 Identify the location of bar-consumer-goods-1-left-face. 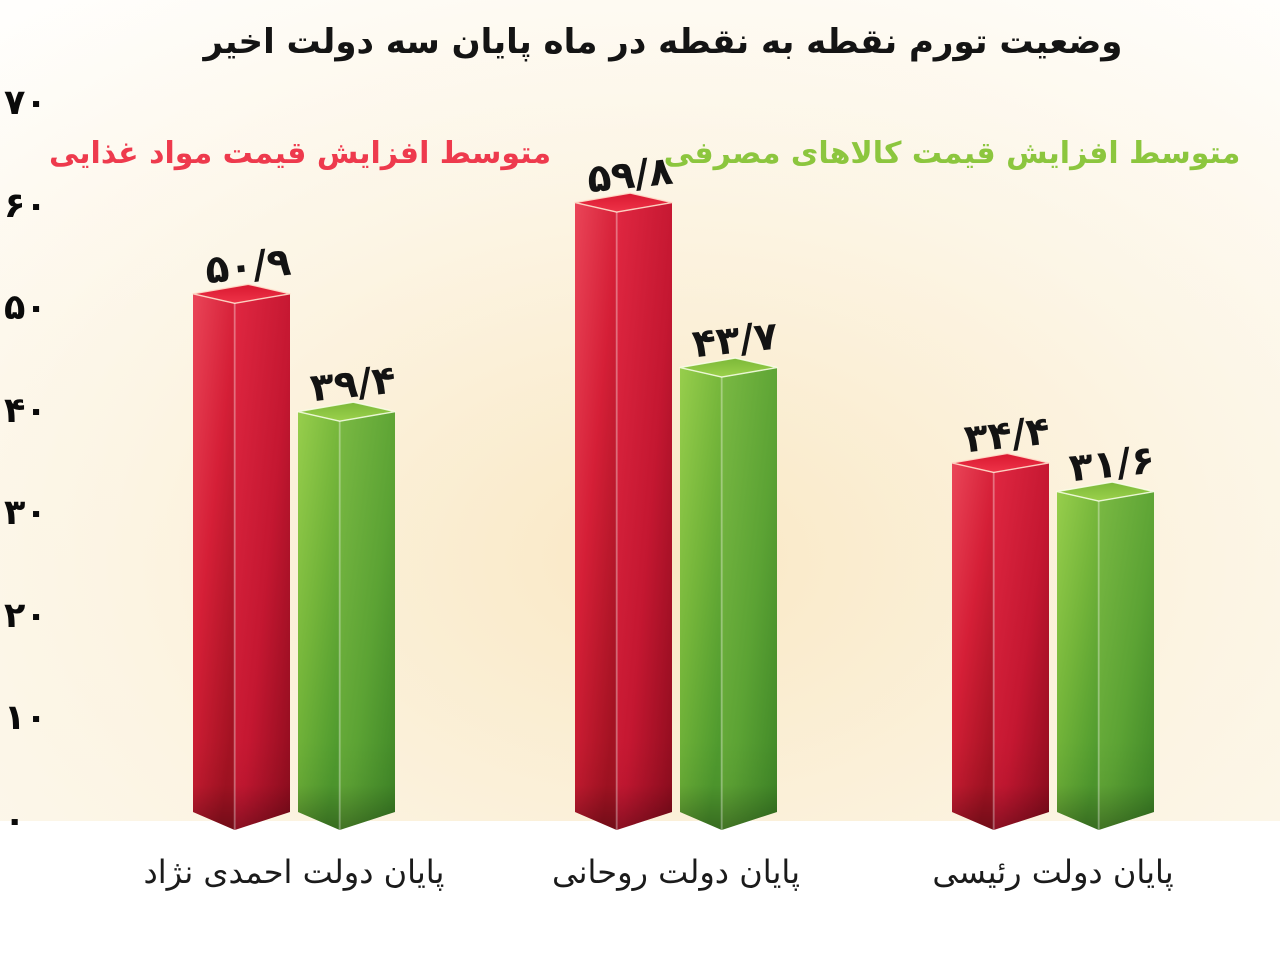
(701, 598).